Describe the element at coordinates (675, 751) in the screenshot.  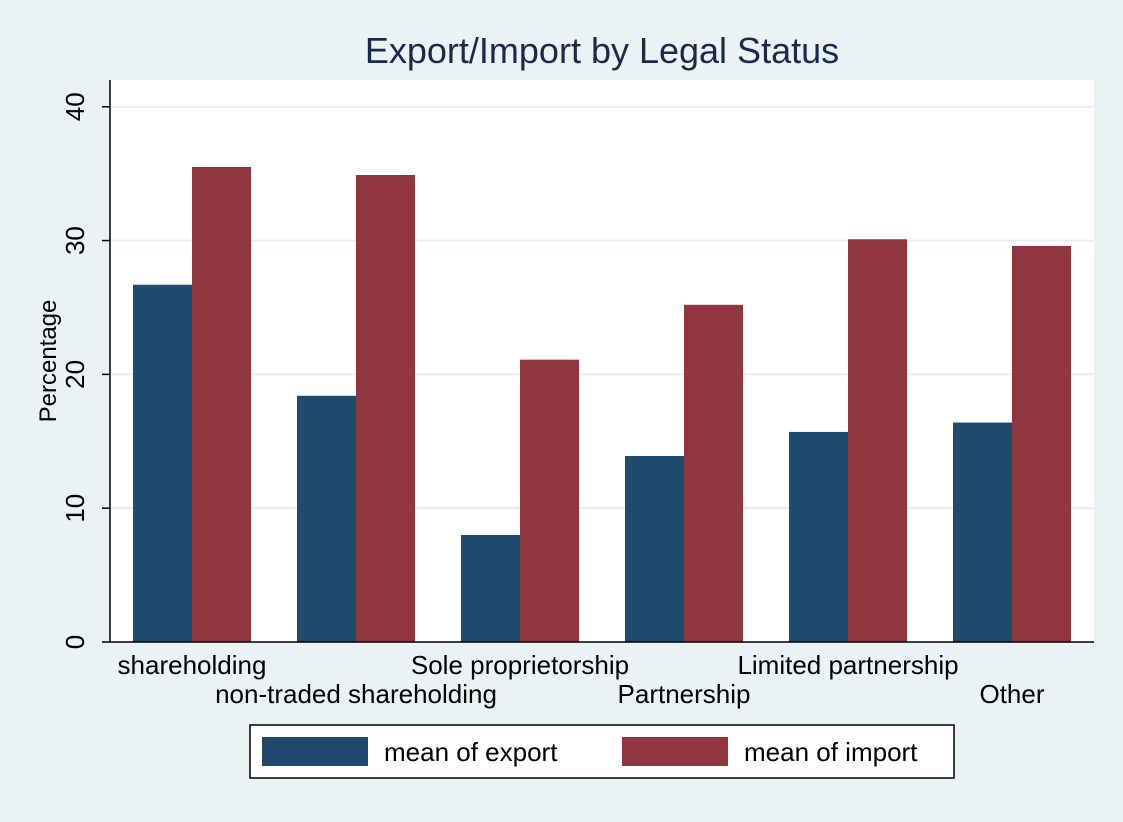
I see `legend-swatch-import` at that location.